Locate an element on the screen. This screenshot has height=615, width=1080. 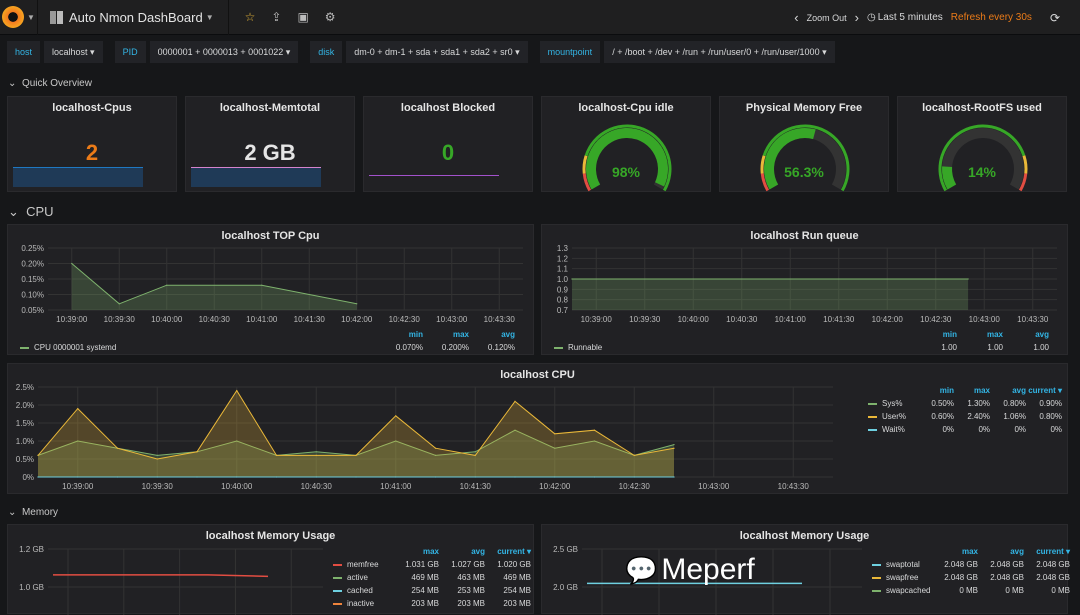
y-tick-label: 2.5 GB is located at coordinates (565, 549).